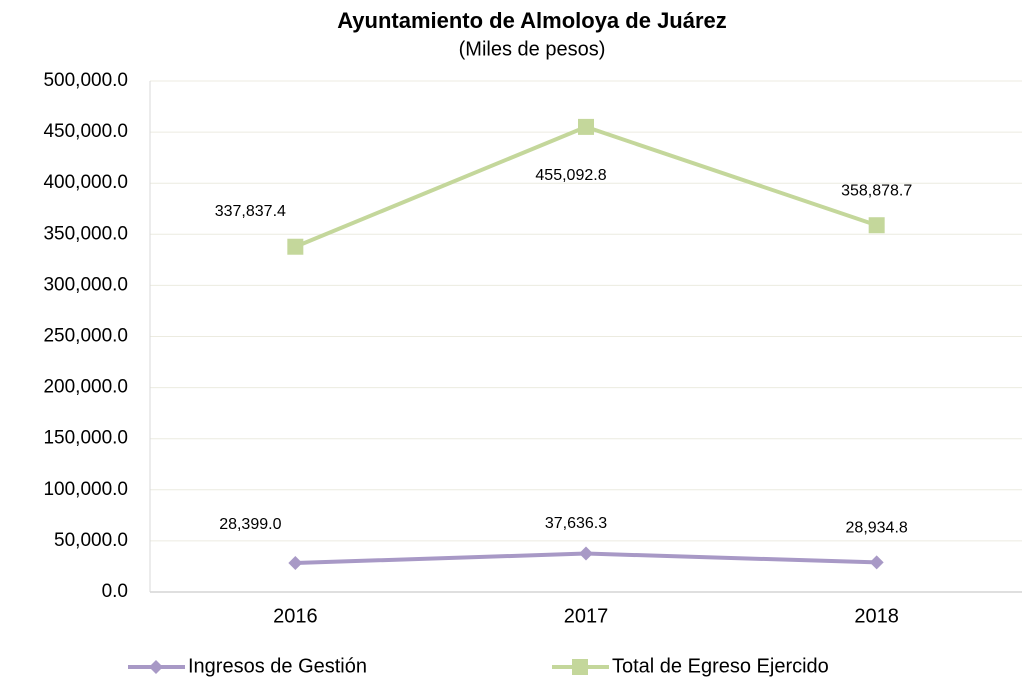 This screenshot has height=680, width=1024. What do you see at coordinates (876, 190) in the screenshot?
I see `data-label: 358,878.7` at bounding box center [876, 190].